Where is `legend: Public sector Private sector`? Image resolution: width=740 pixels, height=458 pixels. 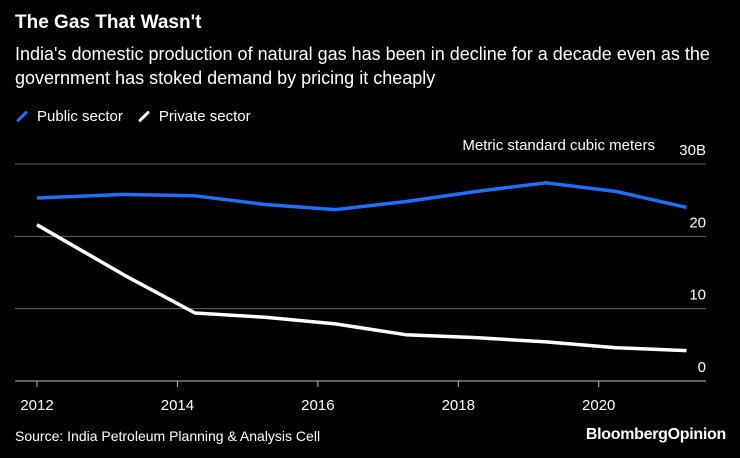 legend: Public sector Private sector is located at coordinates (140, 116).